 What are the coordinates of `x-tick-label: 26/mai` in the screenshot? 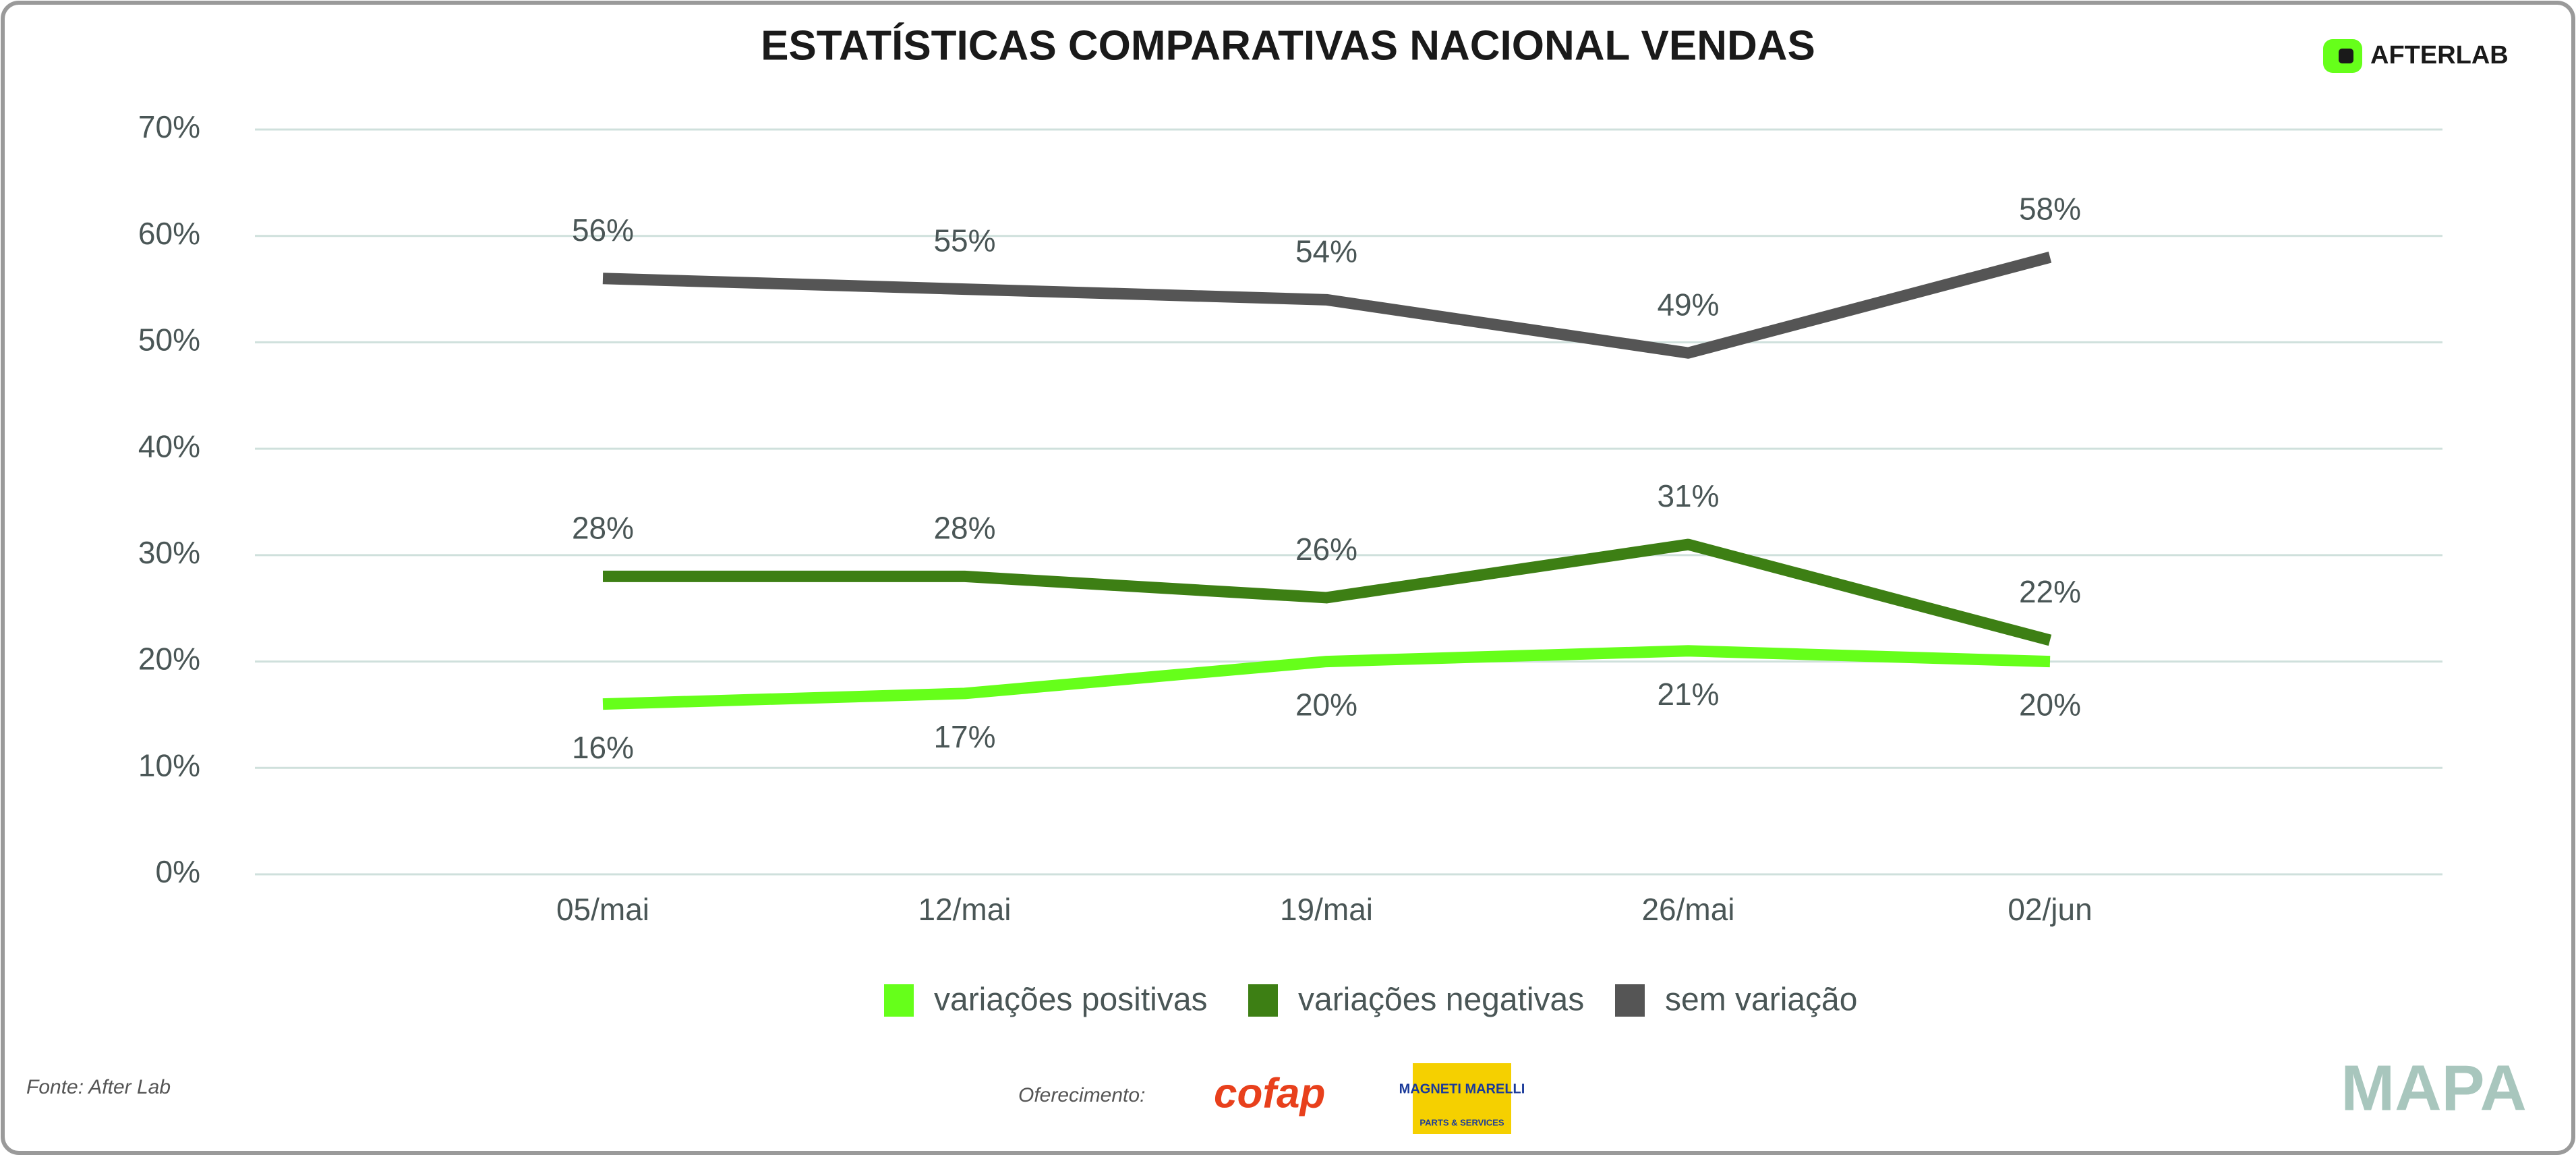 It's located at (1687, 910).